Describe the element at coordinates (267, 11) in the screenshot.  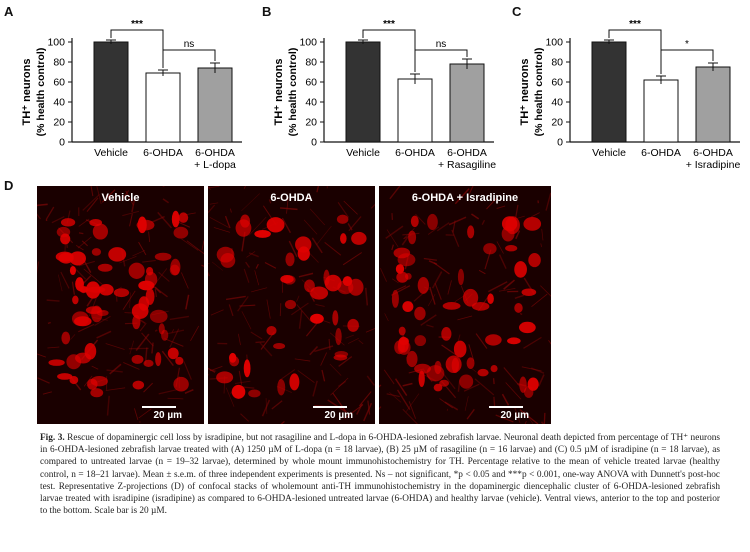
I see `panel-label-b: B` at that location.